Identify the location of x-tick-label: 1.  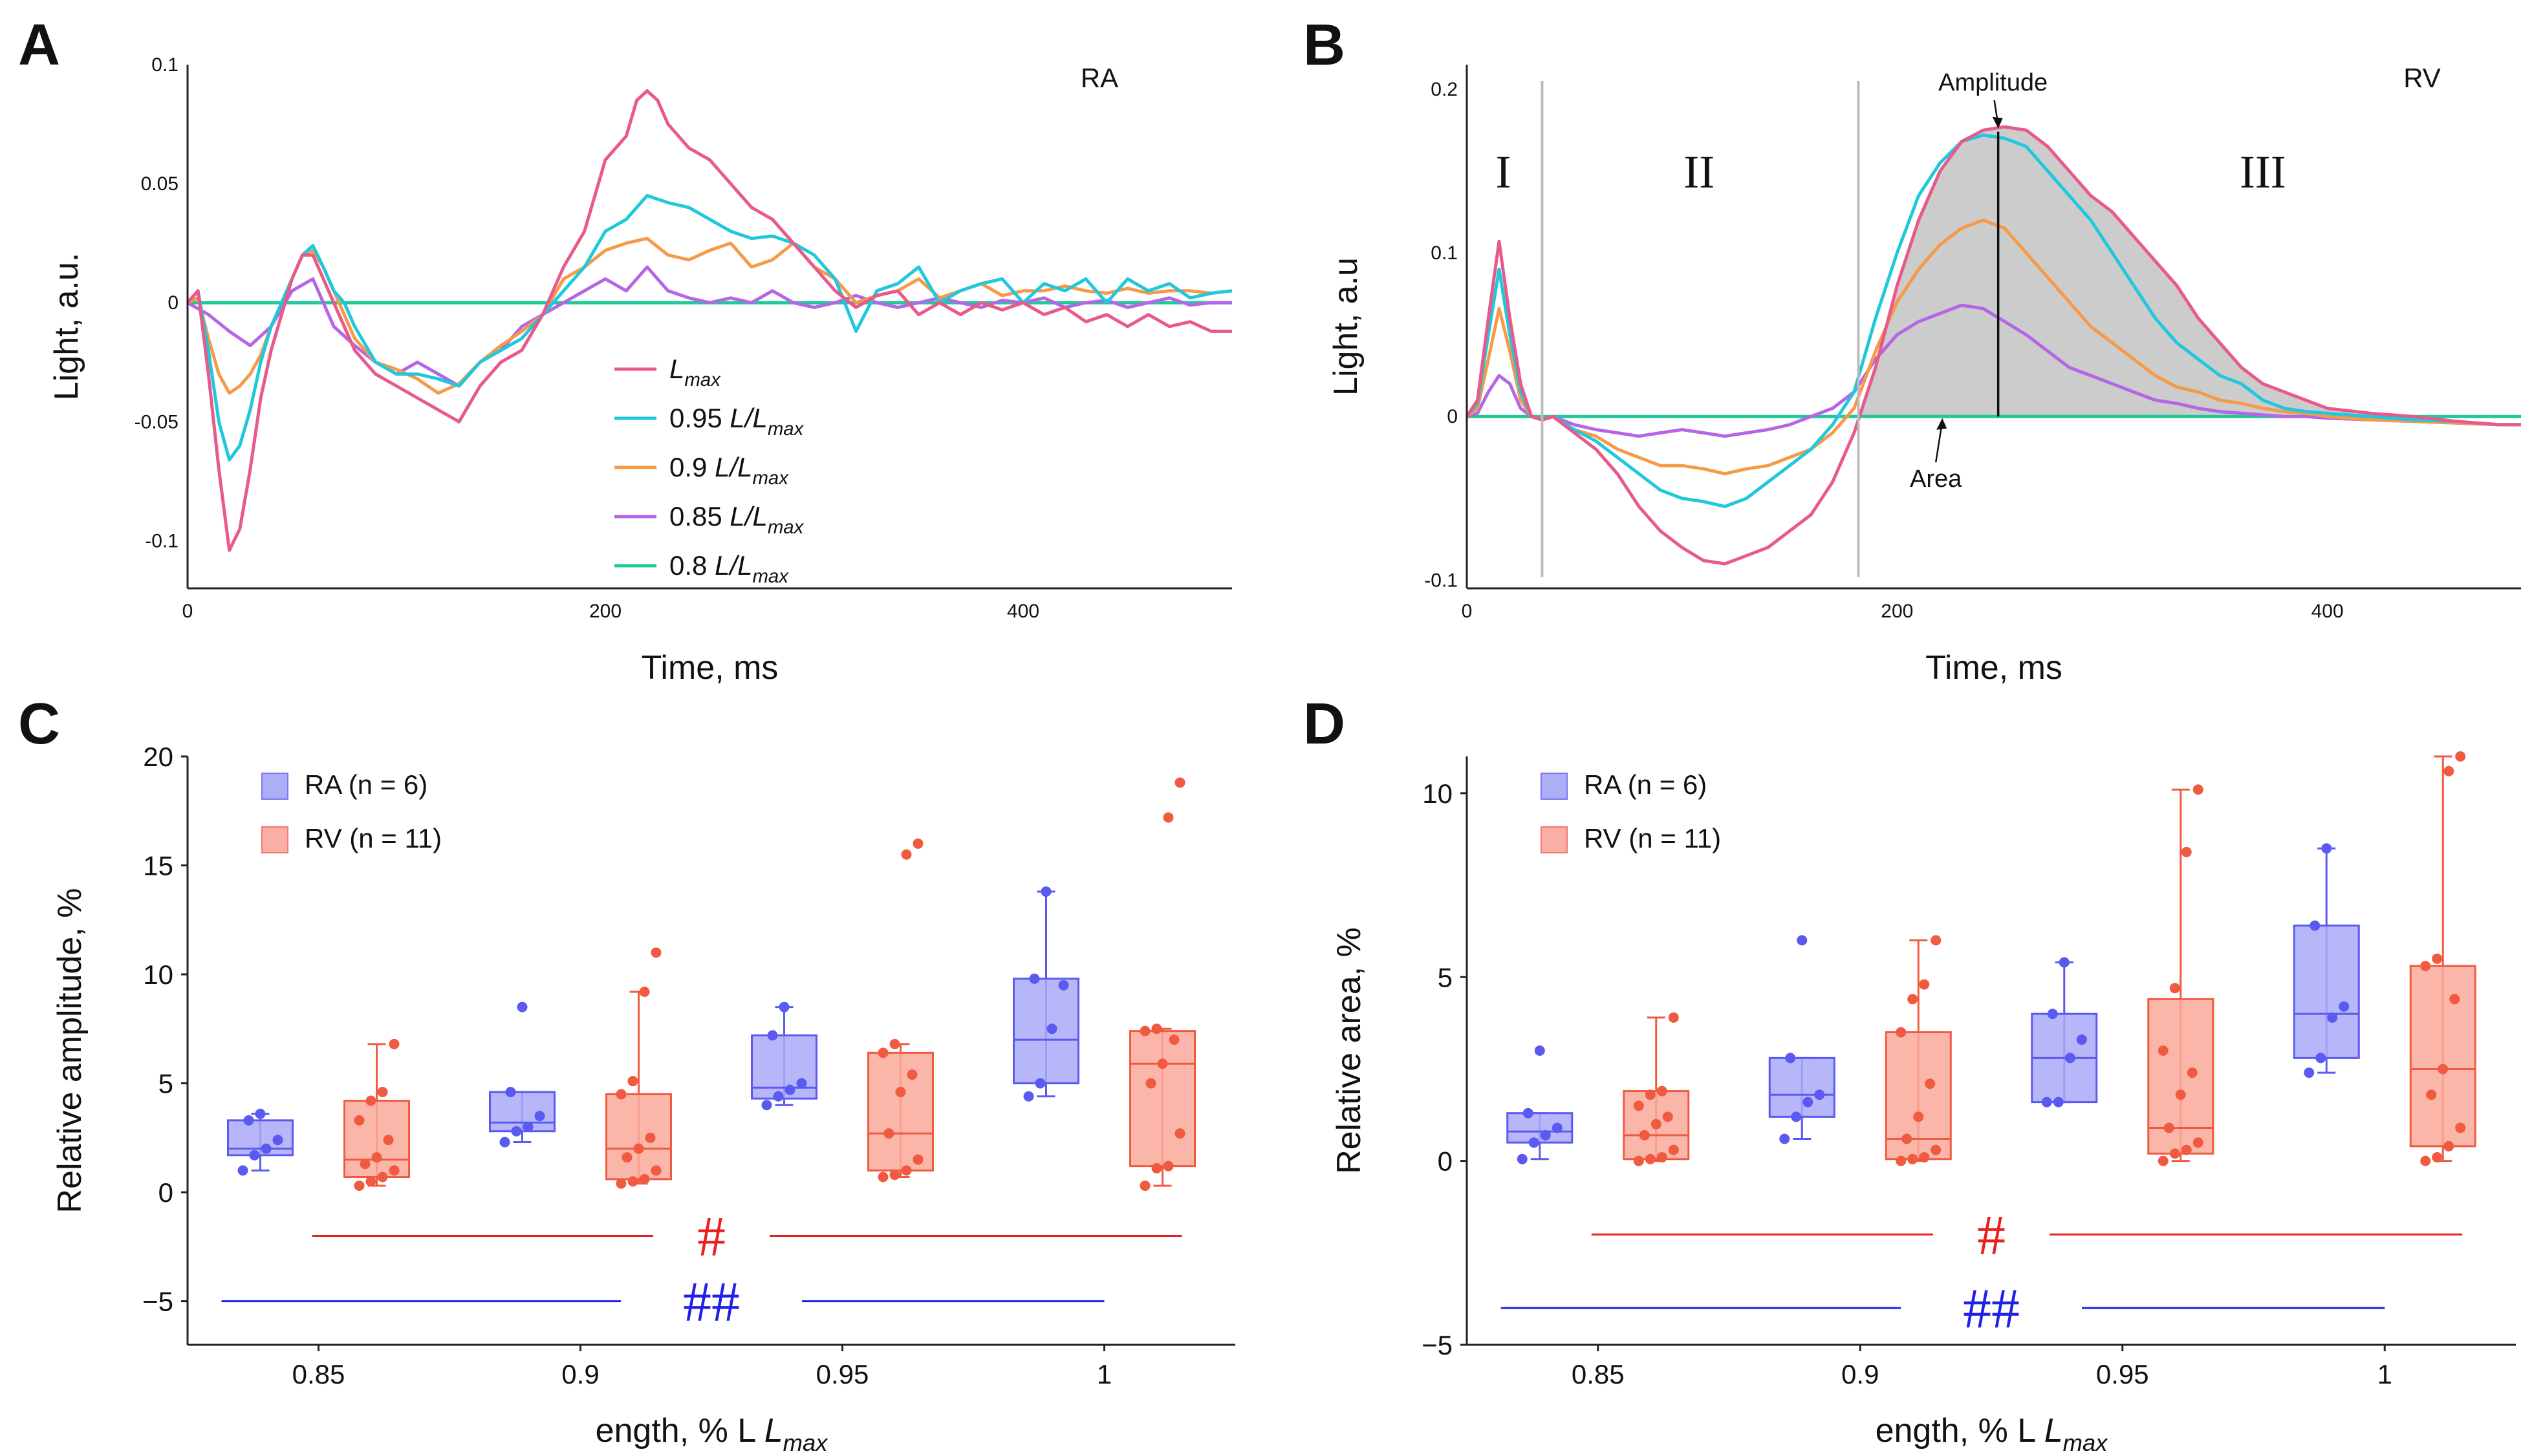
(2384, 1374).